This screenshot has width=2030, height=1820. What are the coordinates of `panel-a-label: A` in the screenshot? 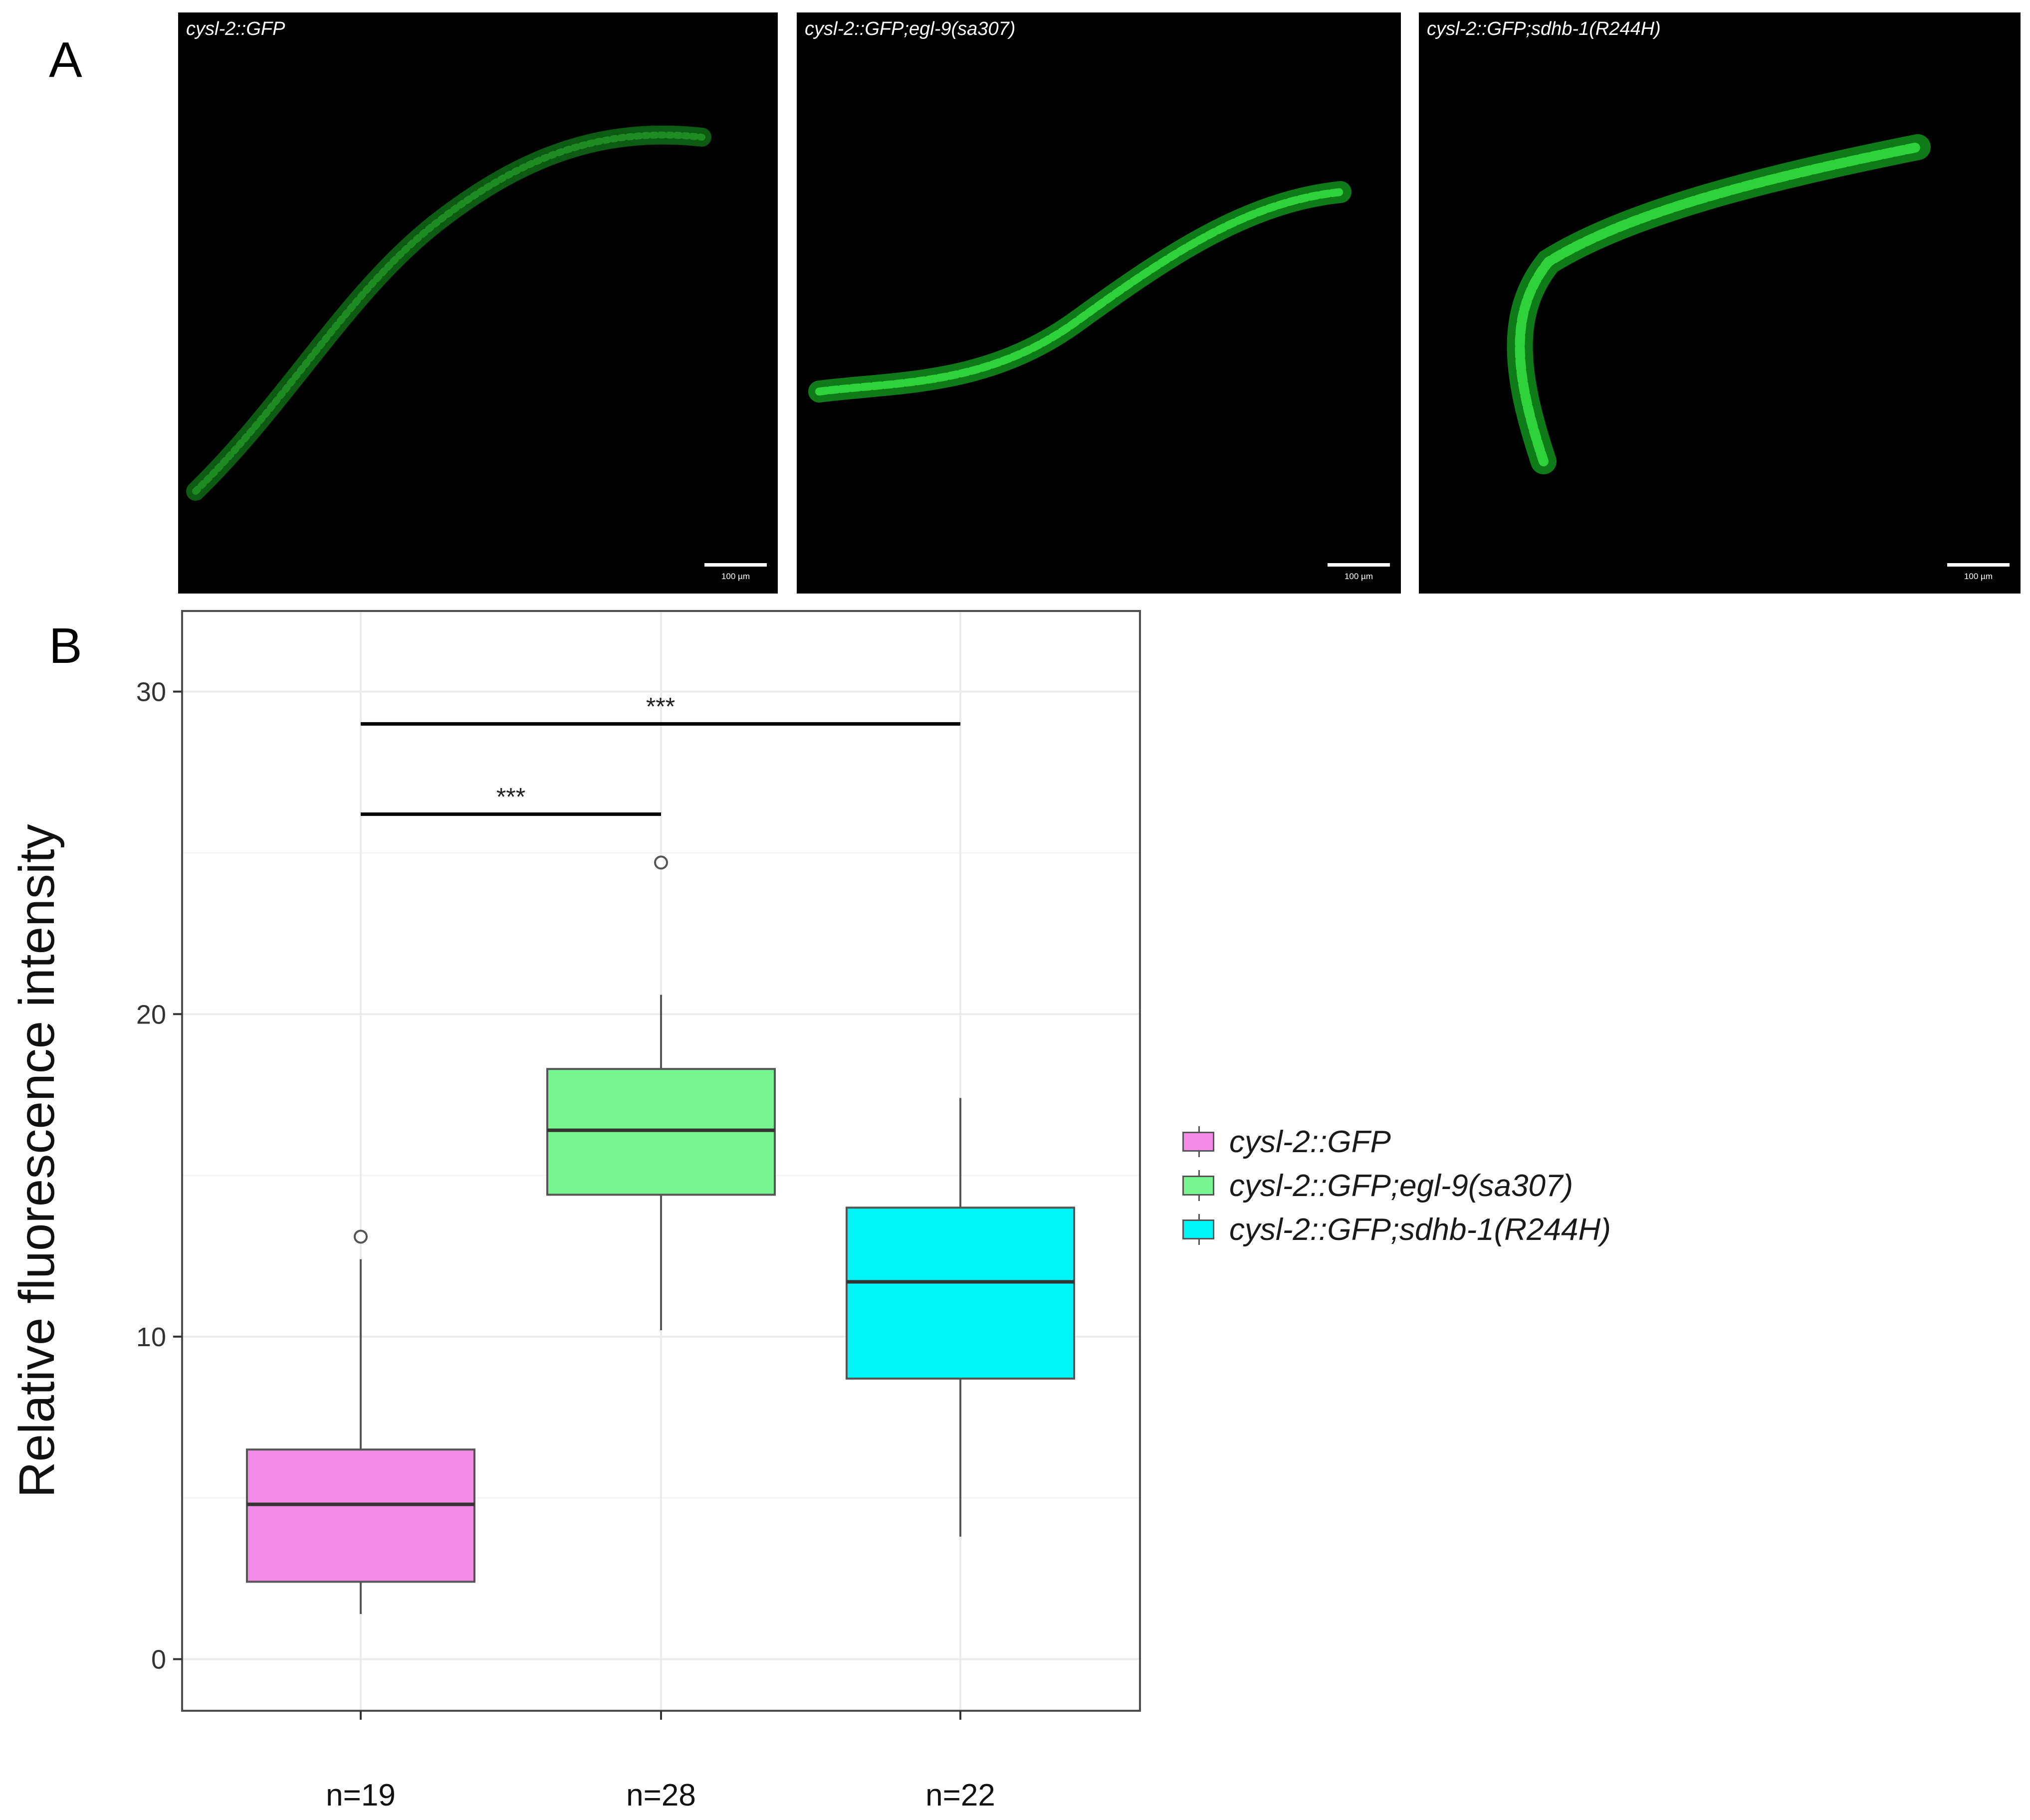 It's located at (65, 60).